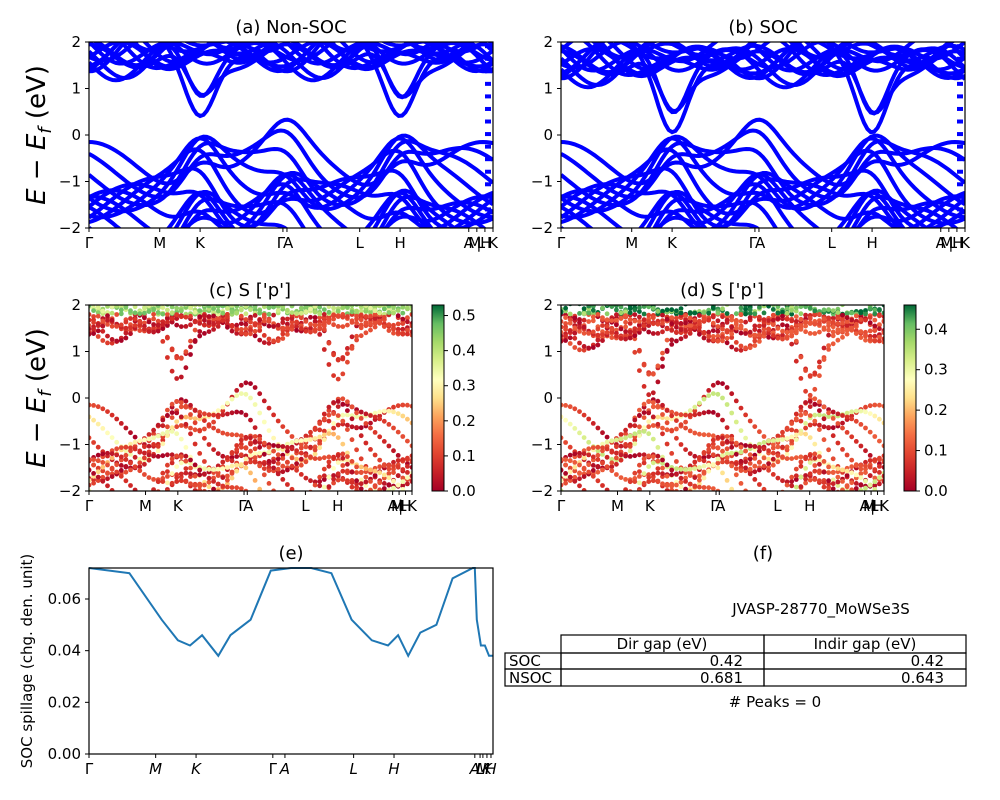 The image size is (1000, 800). I want to click on y-tick-label: 1, so click(548, 89).